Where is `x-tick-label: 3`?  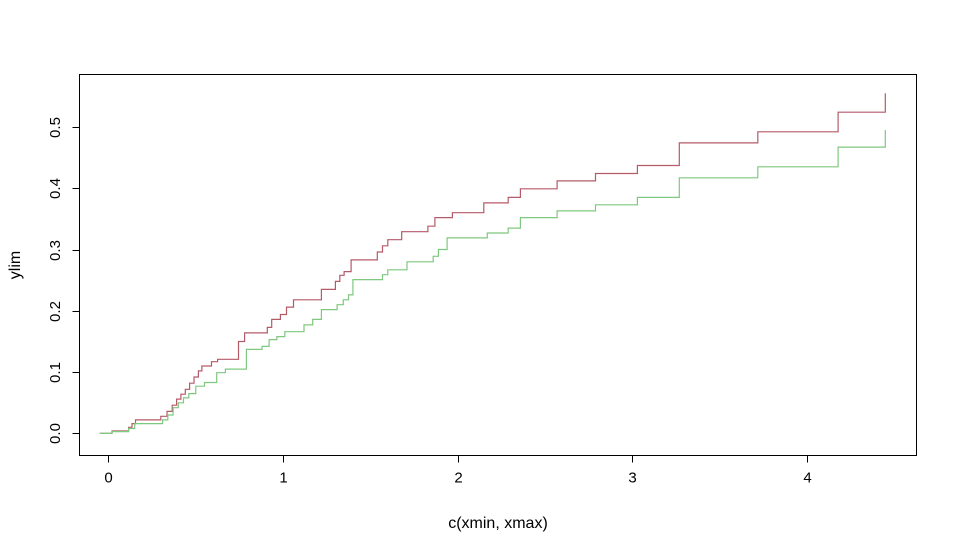
x-tick-label: 3 is located at coordinates (632, 478).